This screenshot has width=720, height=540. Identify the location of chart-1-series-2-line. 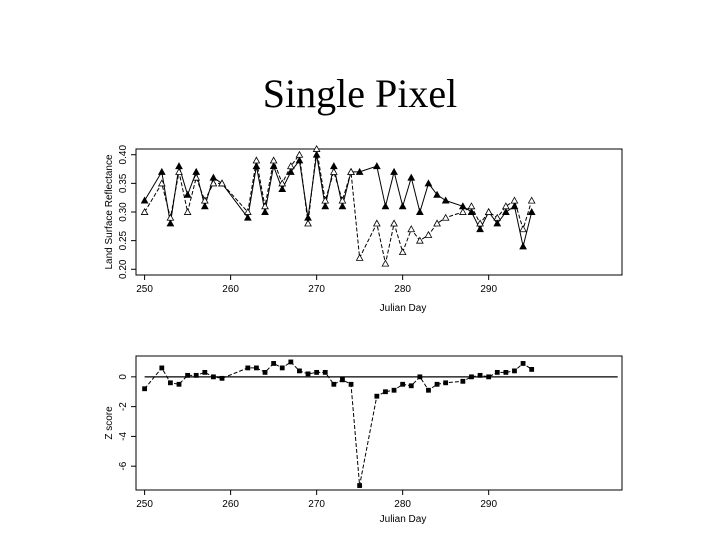
(338, 206).